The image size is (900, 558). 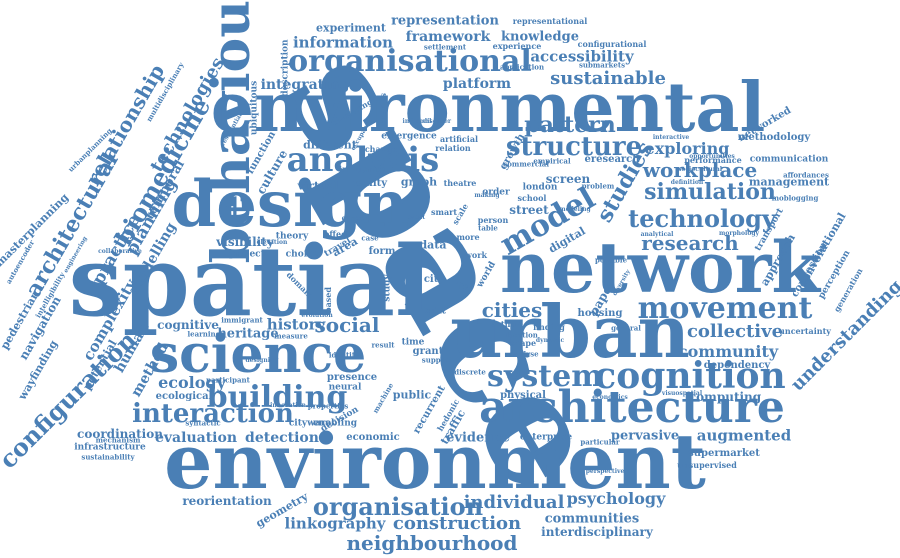 I want to click on word-eresearch: eresearch, so click(x=612, y=159).